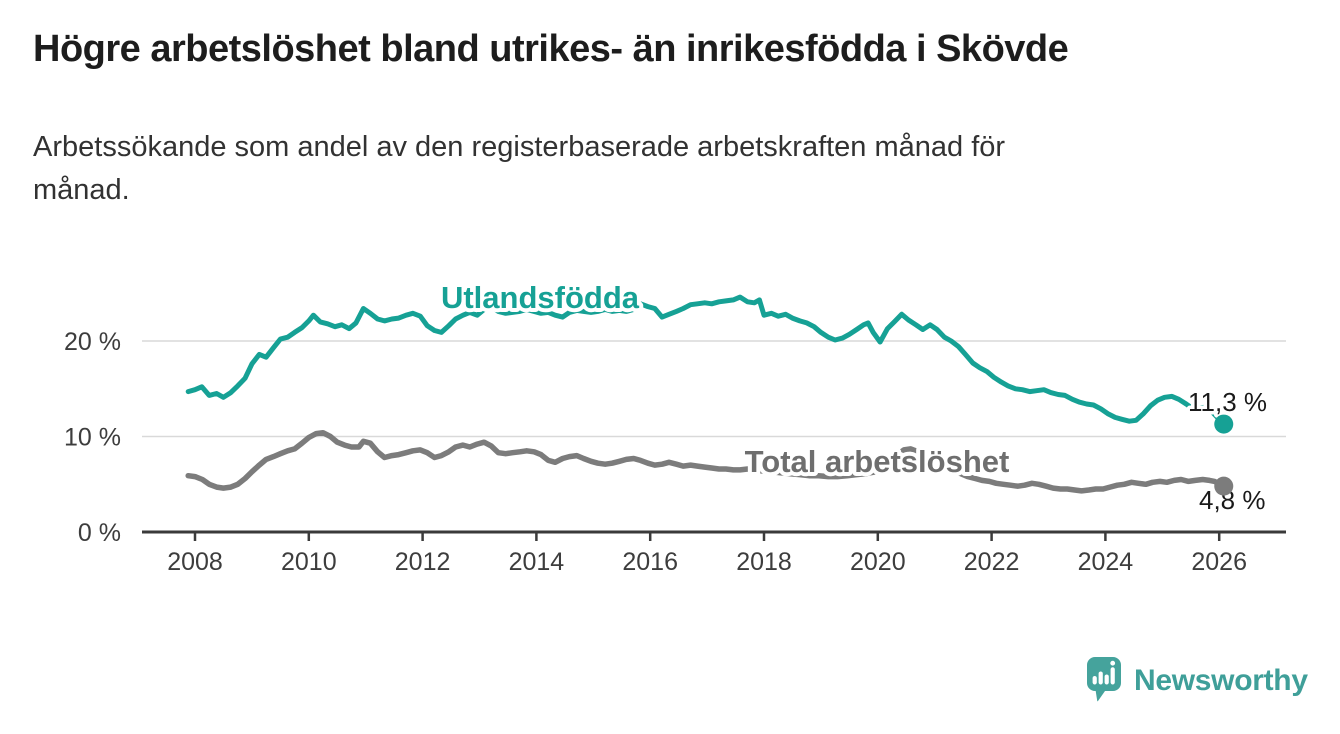 This screenshot has width=1340, height=734. What do you see at coordinates (1219, 562) in the screenshot?
I see `x-tick-label: 2026` at bounding box center [1219, 562].